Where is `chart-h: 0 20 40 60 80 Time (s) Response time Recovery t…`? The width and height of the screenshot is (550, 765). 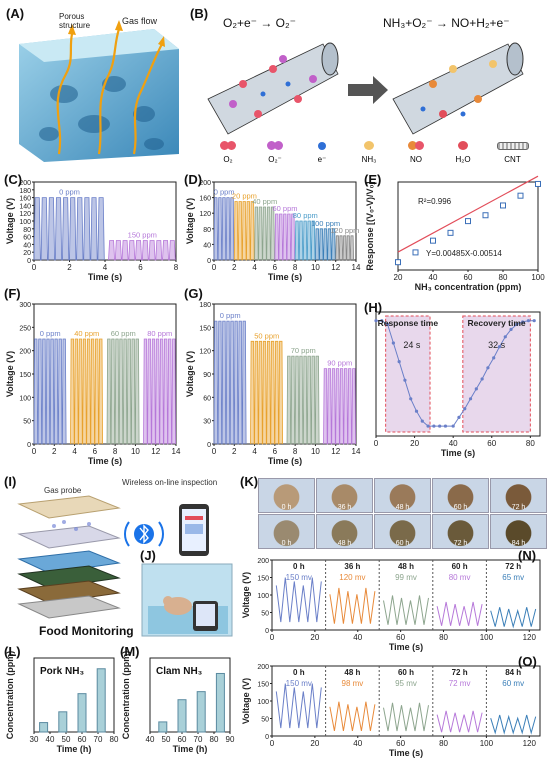 chart-h: 0 20 40 60 80 Time (s) Response time Recovery t… is located at coordinates (457, 384).